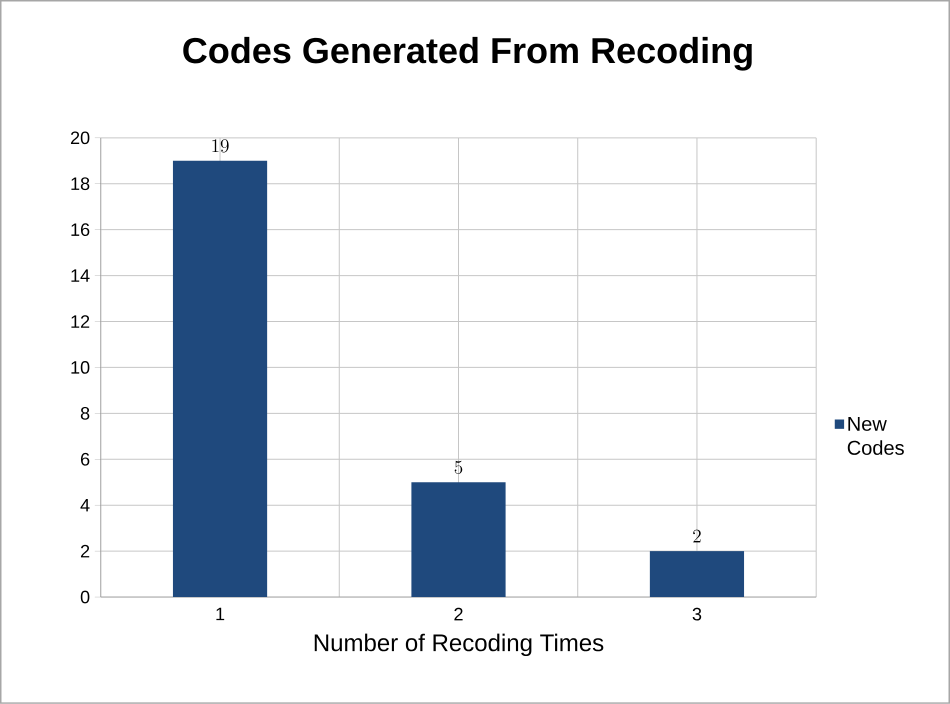 The height and width of the screenshot is (704, 950). I want to click on x-tick-label: 3, so click(697, 614).